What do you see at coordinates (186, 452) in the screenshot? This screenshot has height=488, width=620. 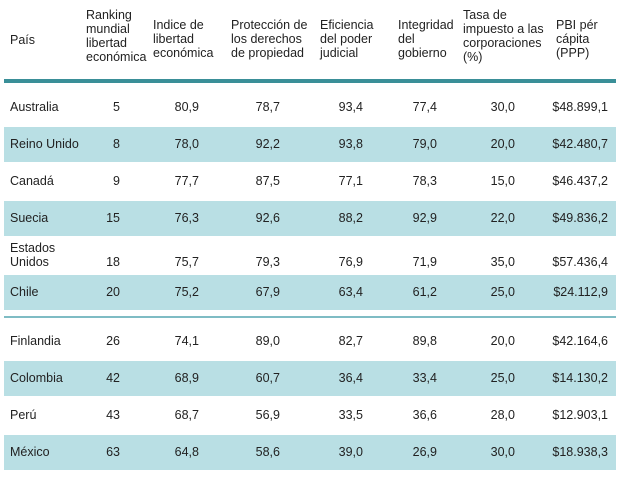 I see `cell-index: 64,8` at bounding box center [186, 452].